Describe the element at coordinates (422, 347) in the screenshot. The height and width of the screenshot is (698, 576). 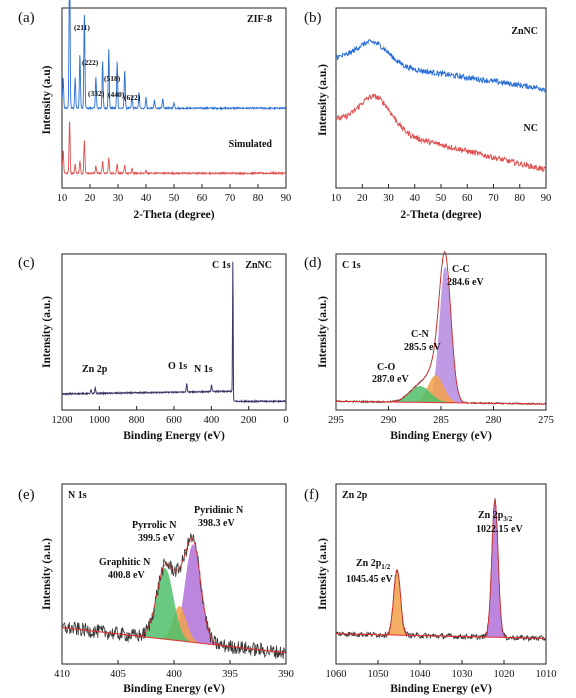
I see `comp-cn-energy: 285.5 eV` at that location.